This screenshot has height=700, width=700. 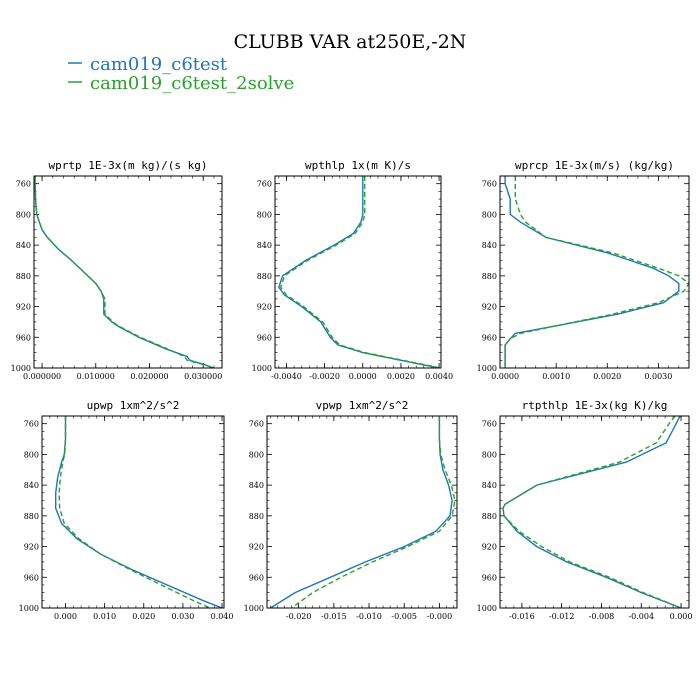 I want to click on x-tick-label: 0.020000, so click(x=149, y=376).